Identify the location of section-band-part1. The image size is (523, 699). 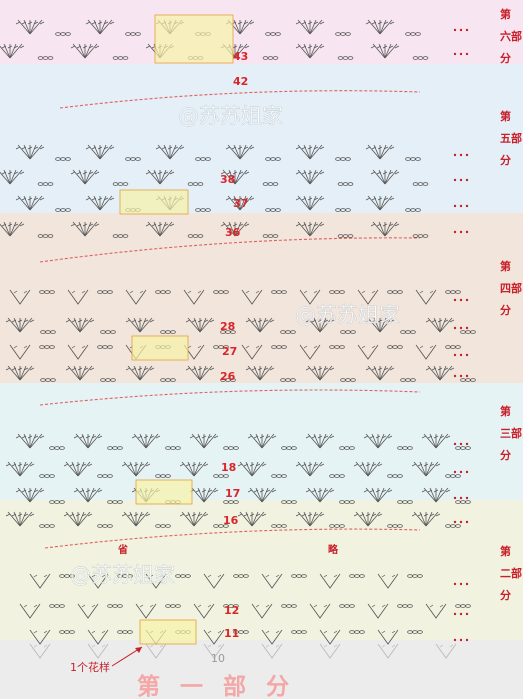
(261, 669).